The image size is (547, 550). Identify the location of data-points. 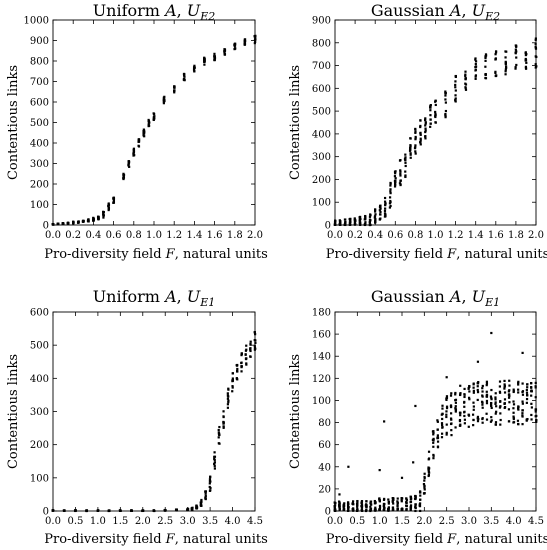
(435, 422).